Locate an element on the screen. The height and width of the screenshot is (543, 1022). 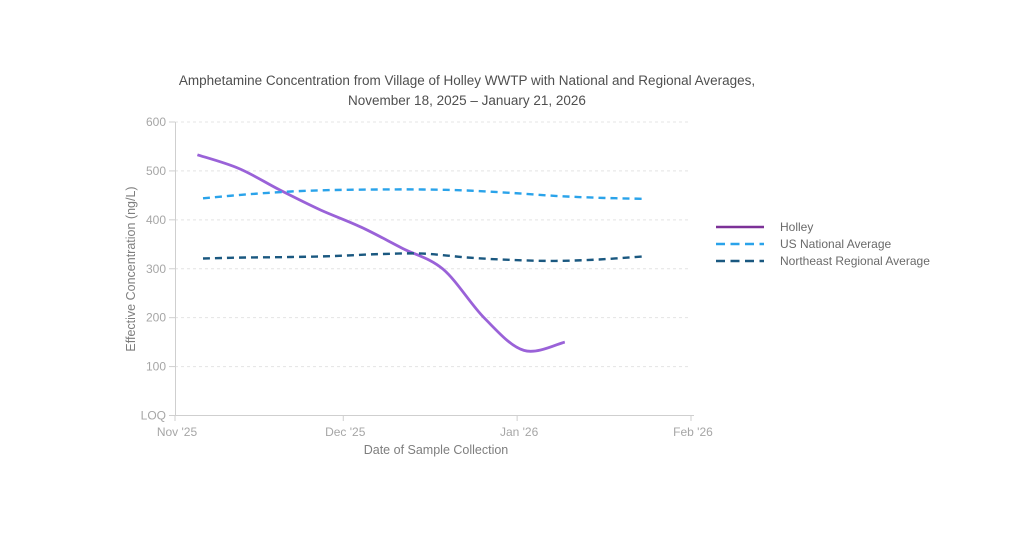
x-tick-label-dec-25: Dec '25 is located at coordinates (345, 432).